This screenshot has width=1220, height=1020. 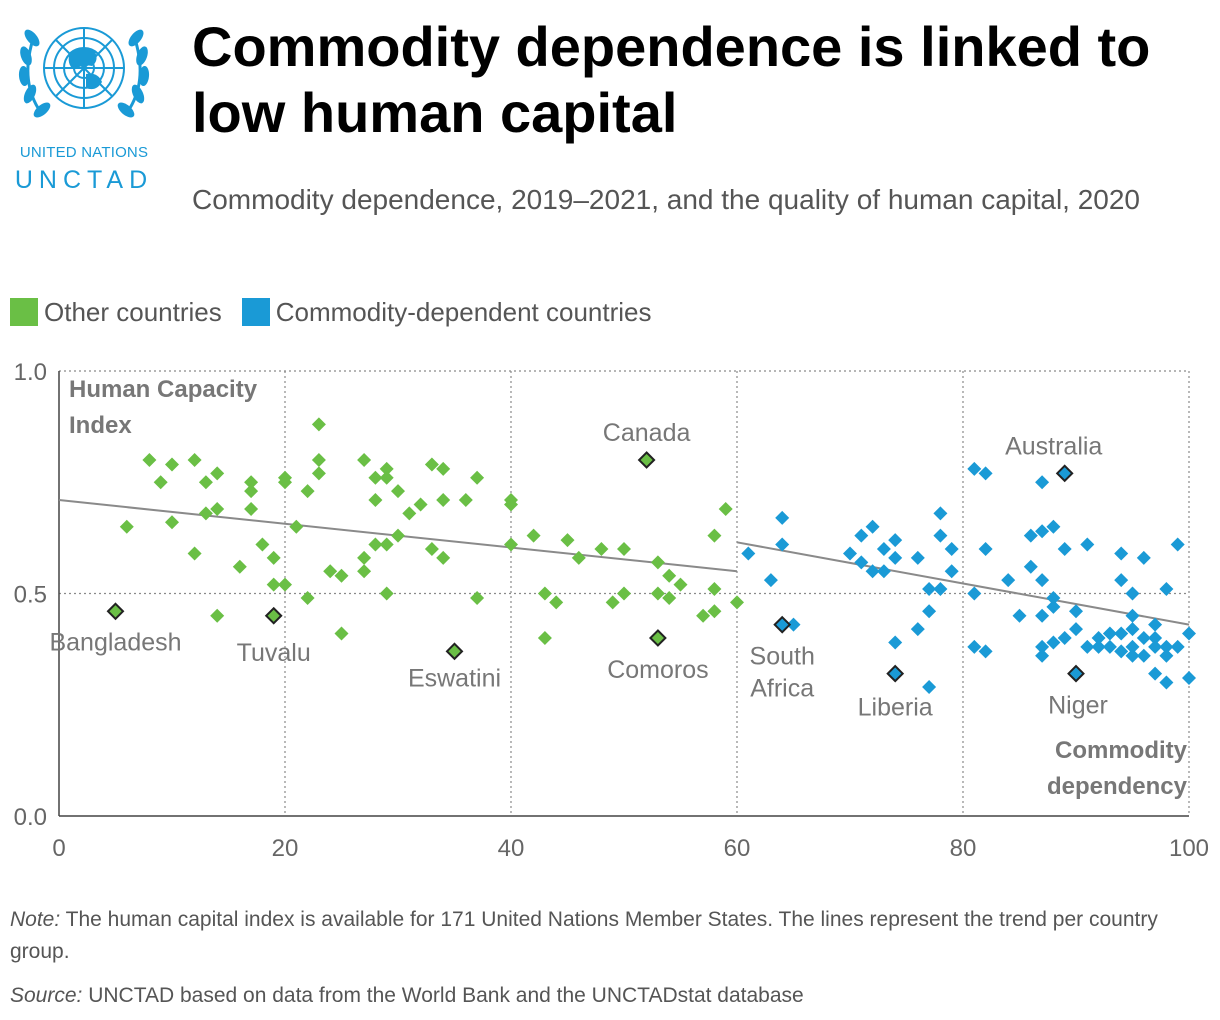 What do you see at coordinates (285, 848) in the screenshot?
I see `x-tick-label: 20` at bounding box center [285, 848].